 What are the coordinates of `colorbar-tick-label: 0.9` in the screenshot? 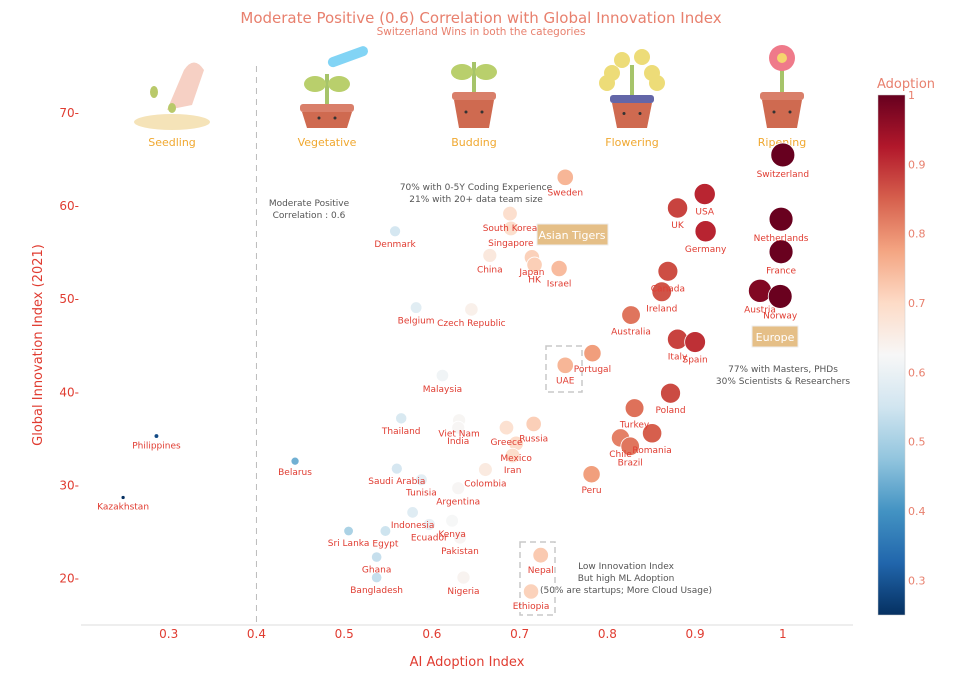 It's located at (917, 164).